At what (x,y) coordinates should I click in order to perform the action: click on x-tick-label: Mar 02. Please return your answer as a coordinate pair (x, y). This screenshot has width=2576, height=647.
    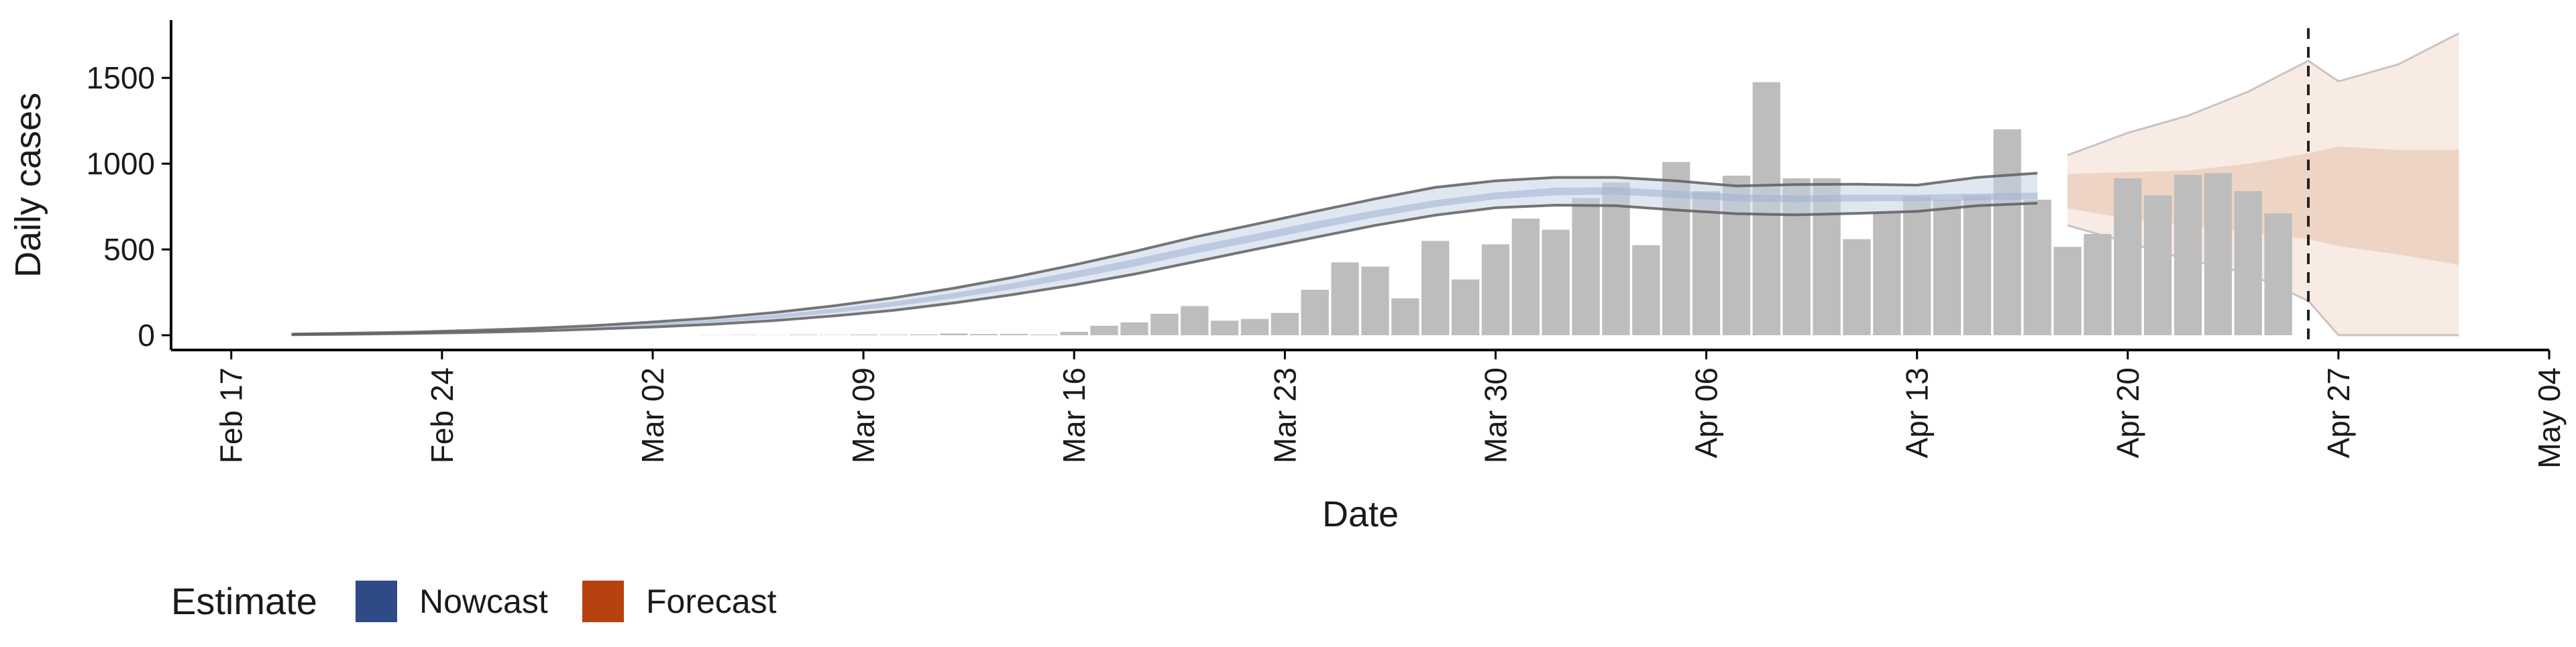
    Looking at the image, I should click on (652, 415).